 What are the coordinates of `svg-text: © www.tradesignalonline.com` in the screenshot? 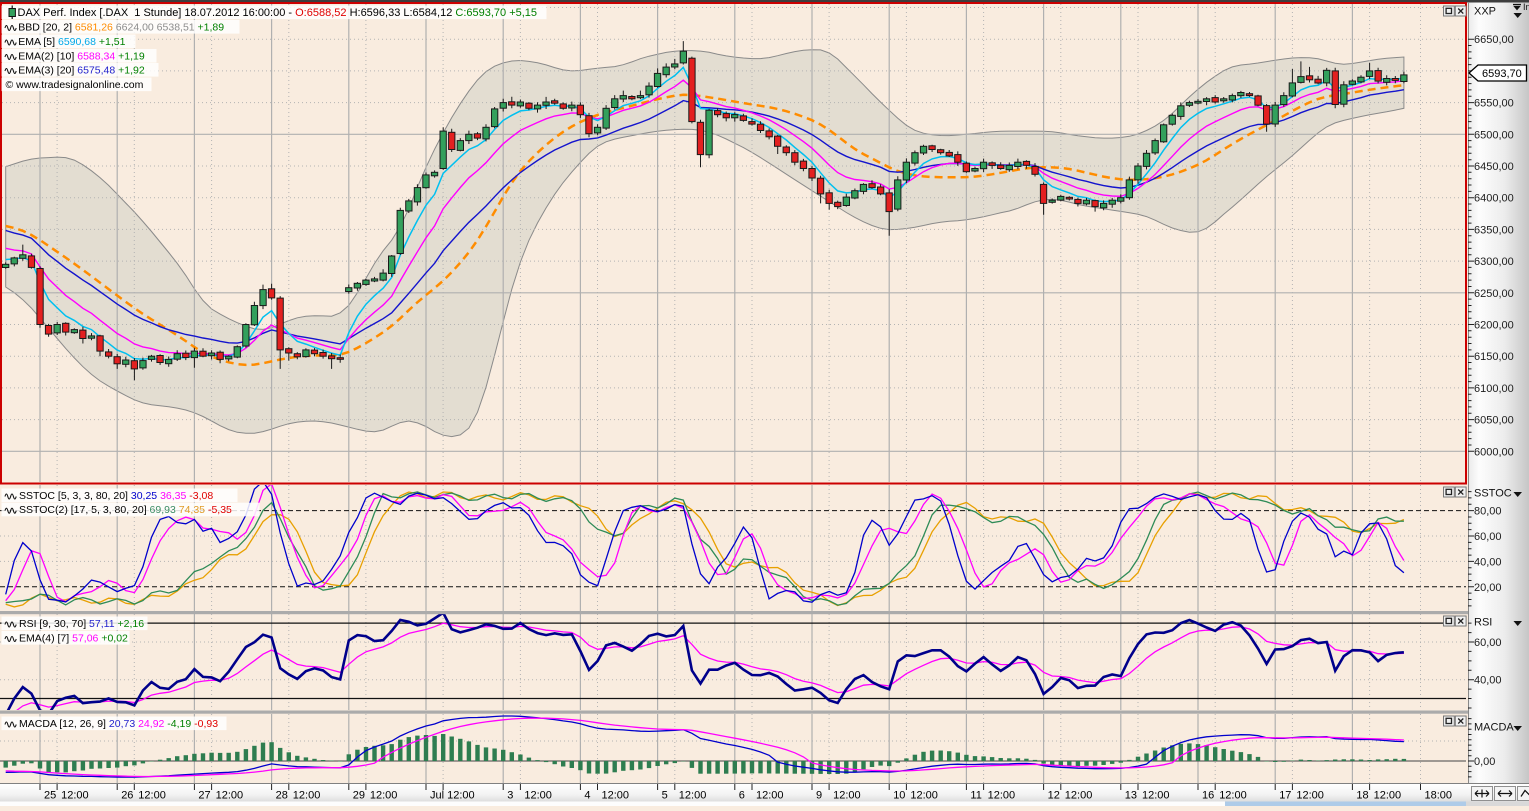 It's located at (75, 85).